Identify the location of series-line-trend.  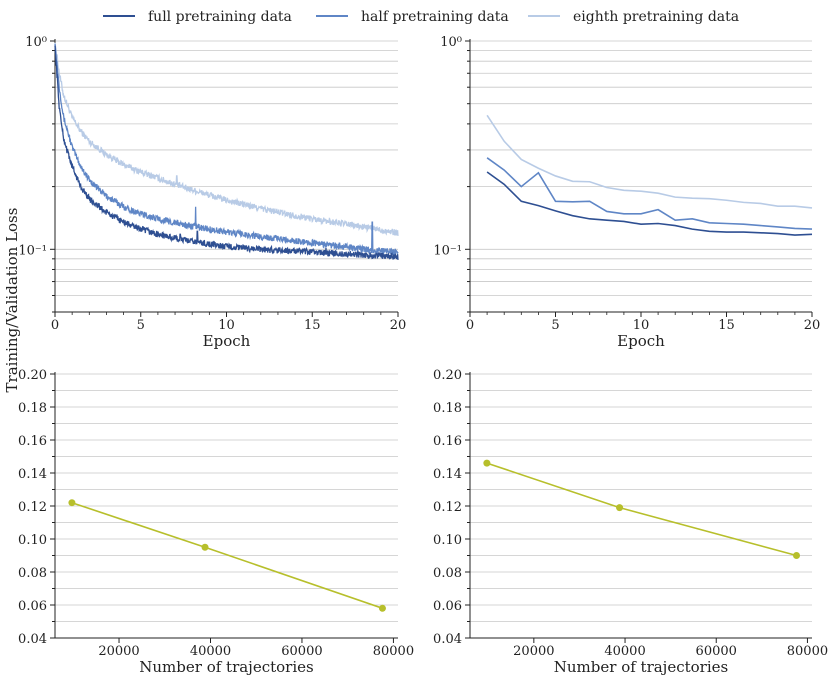
(641, 509).